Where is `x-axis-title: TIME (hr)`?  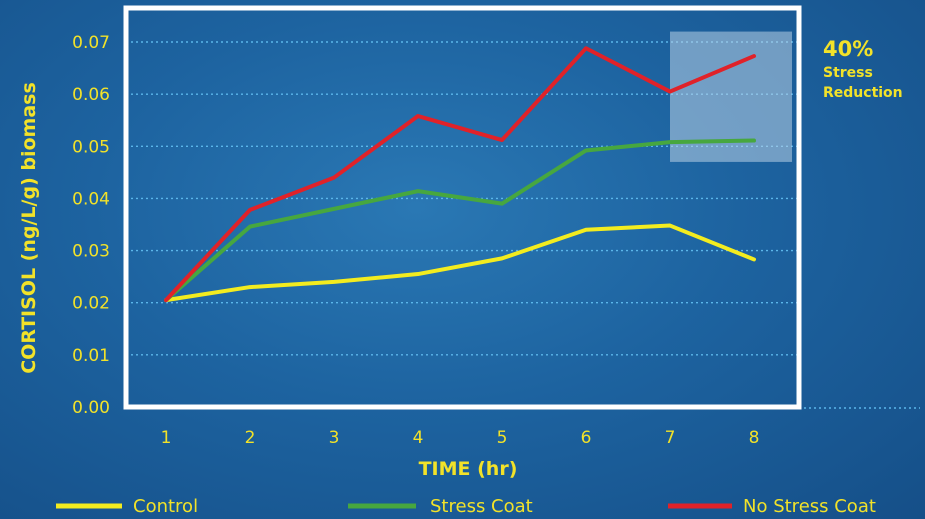
x-axis-title: TIME (hr) is located at coordinates (468, 469).